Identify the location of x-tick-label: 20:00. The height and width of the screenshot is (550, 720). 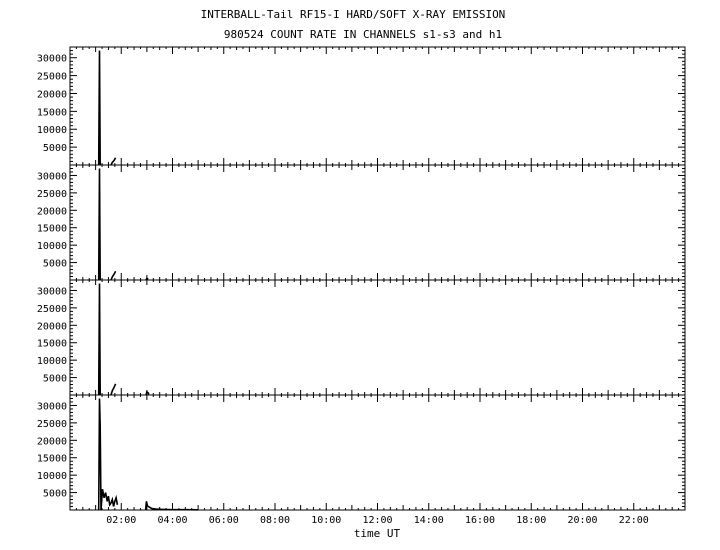
(582, 520).